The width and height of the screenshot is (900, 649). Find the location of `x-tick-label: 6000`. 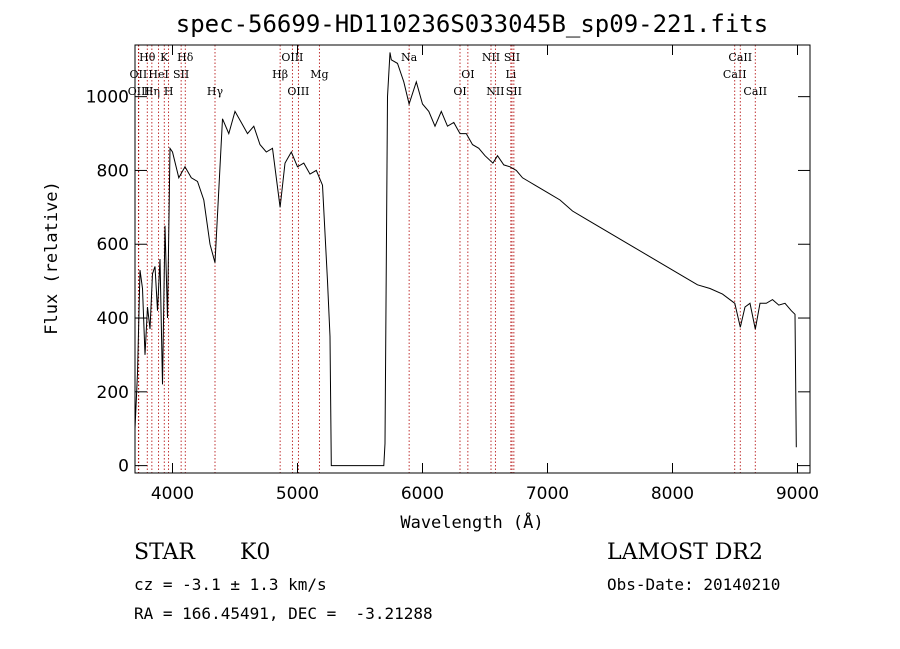

x-tick-label: 6000 is located at coordinates (422, 494).